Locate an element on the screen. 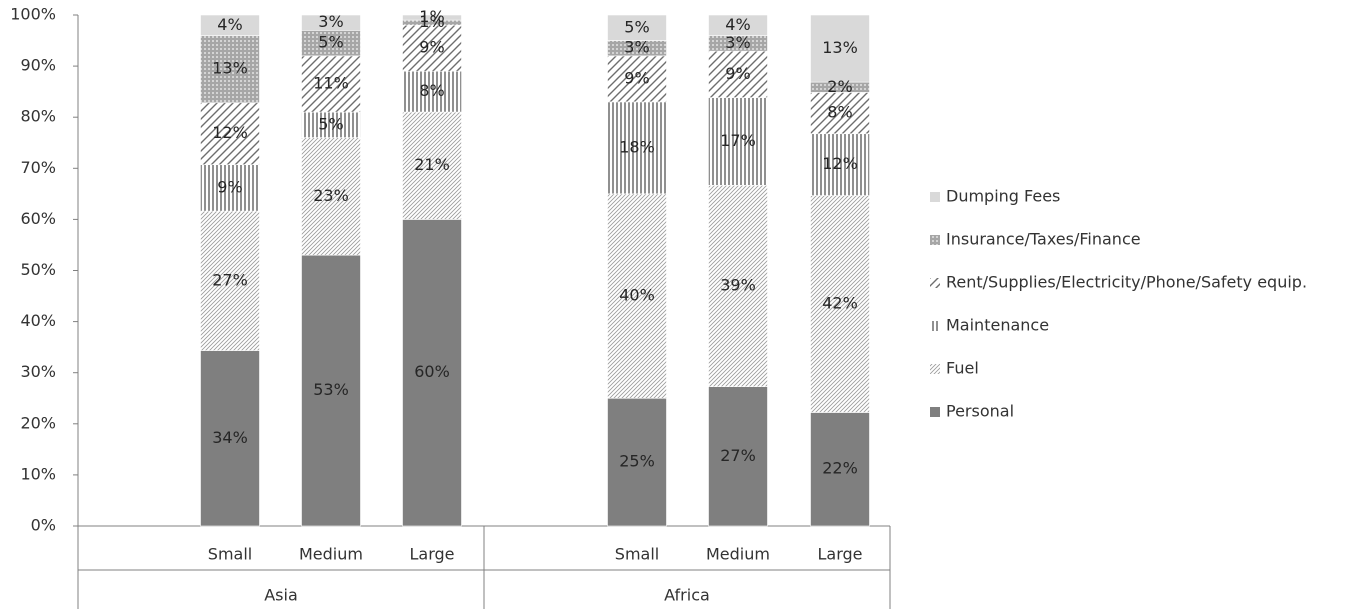 This screenshot has width=1362, height=613. legend-label: Fuel is located at coordinates (962, 368).